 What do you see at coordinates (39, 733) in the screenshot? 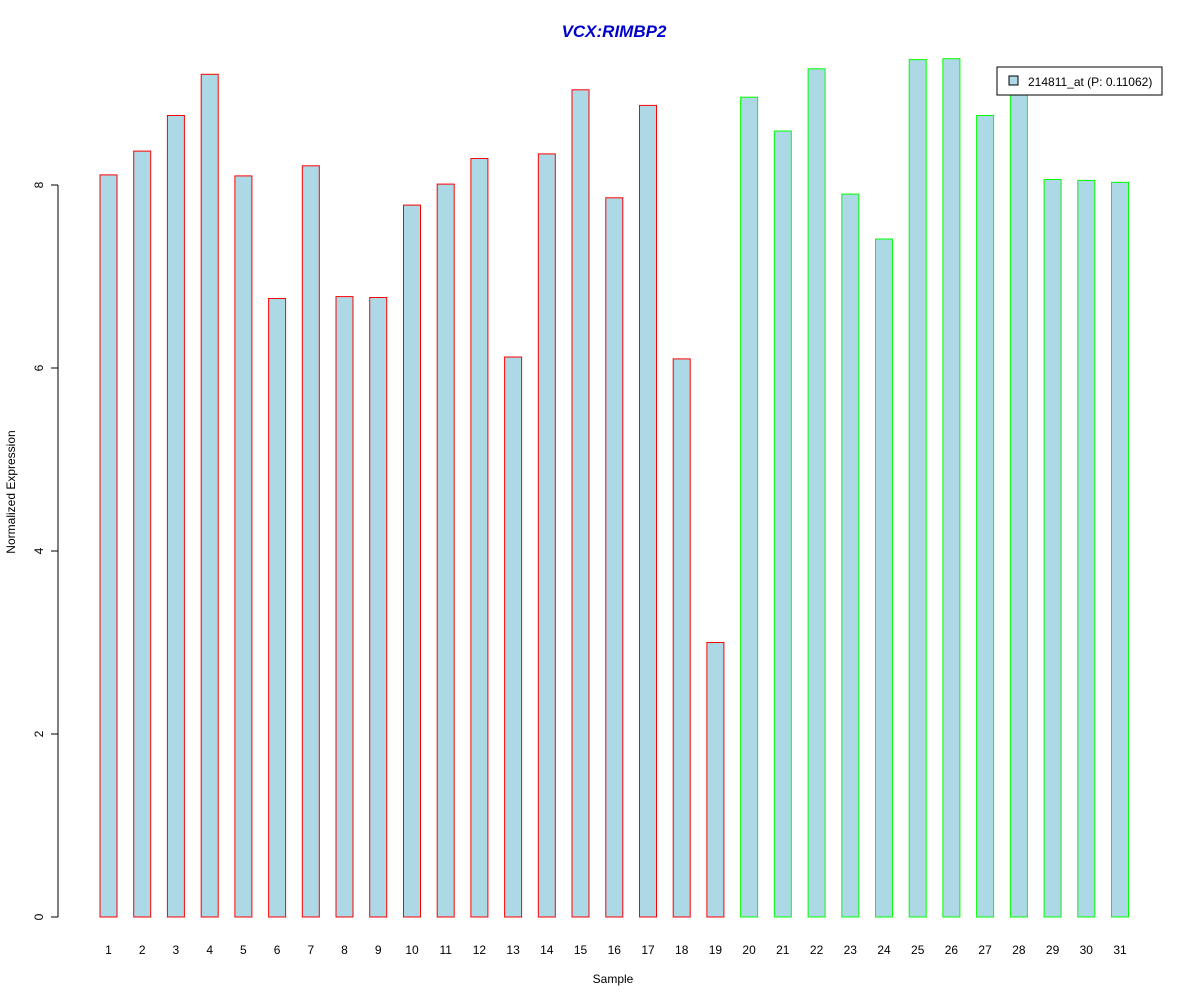
I see `y-tick-label: 2` at bounding box center [39, 733].